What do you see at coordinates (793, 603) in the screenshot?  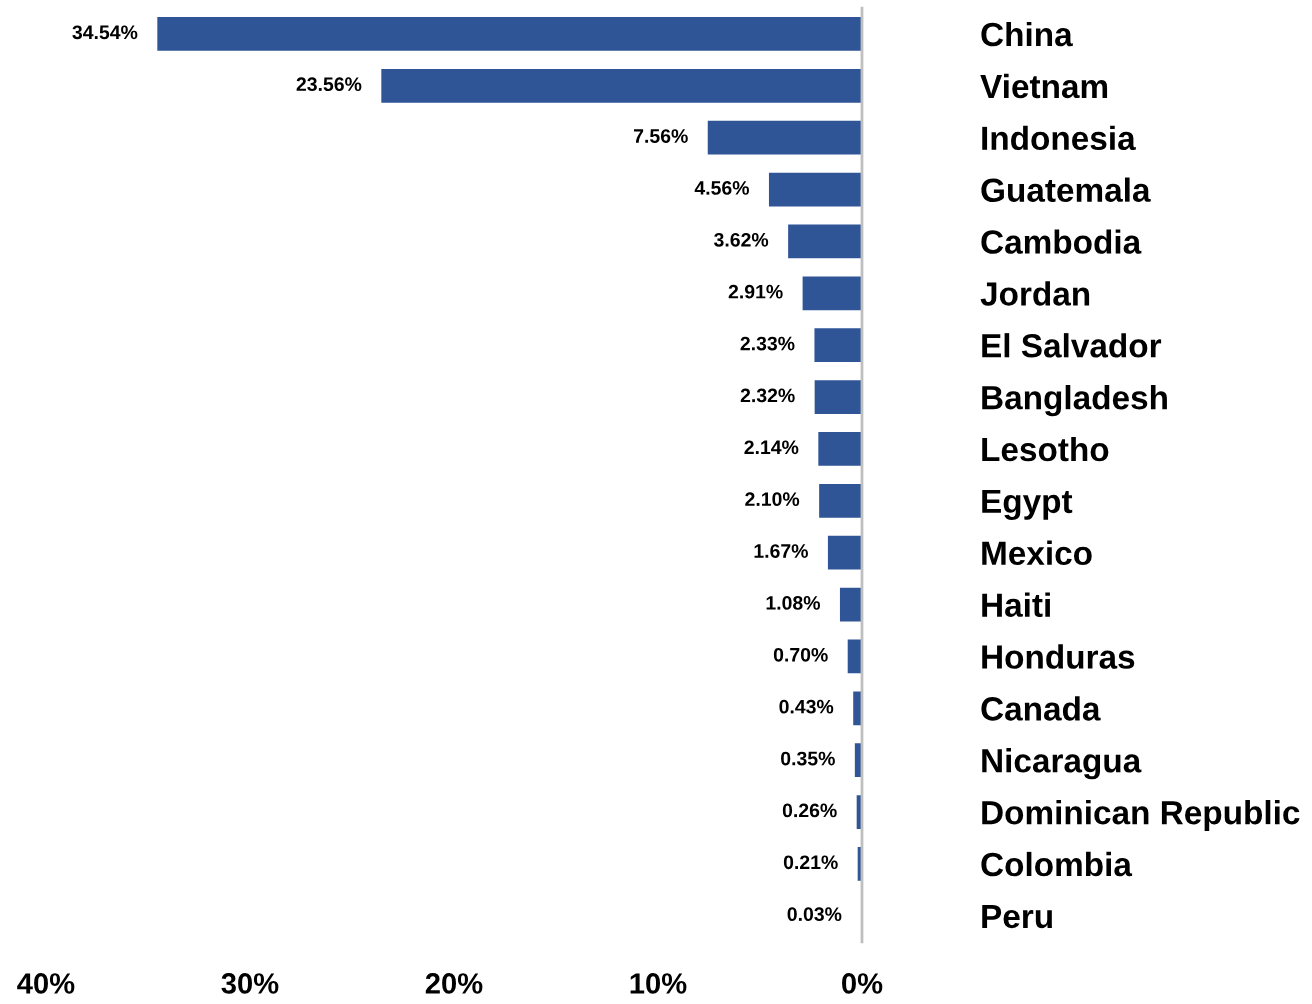 I see `data-label: 1.08%` at bounding box center [793, 603].